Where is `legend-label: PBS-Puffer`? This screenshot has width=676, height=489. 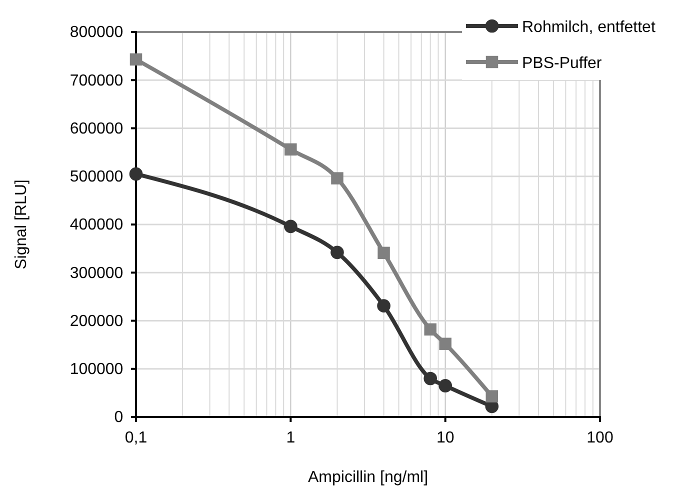 legend-label: PBS-Puffer is located at coordinates (562, 63).